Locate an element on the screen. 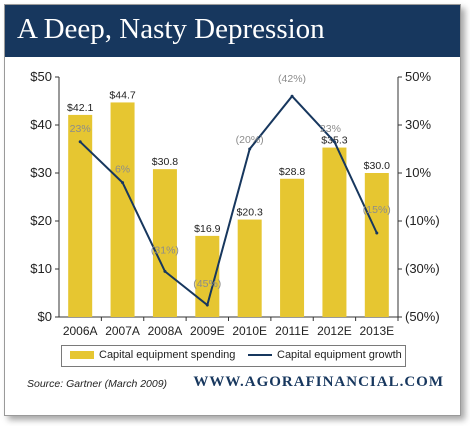 The width and height of the screenshot is (470, 426). bar-value-label: $44.7 is located at coordinates (122, 95).